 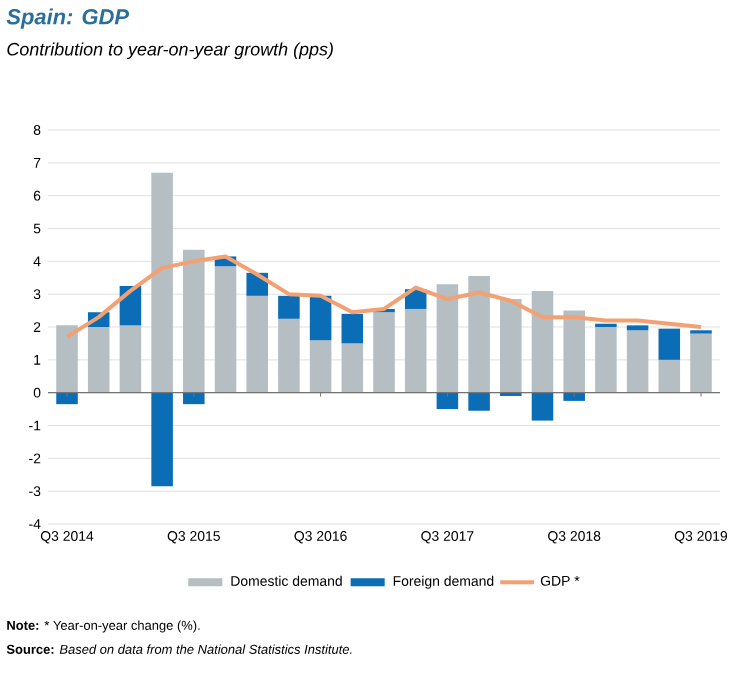 I want to click on chart-title: Spain: GDP, so click(x=68, y=18).